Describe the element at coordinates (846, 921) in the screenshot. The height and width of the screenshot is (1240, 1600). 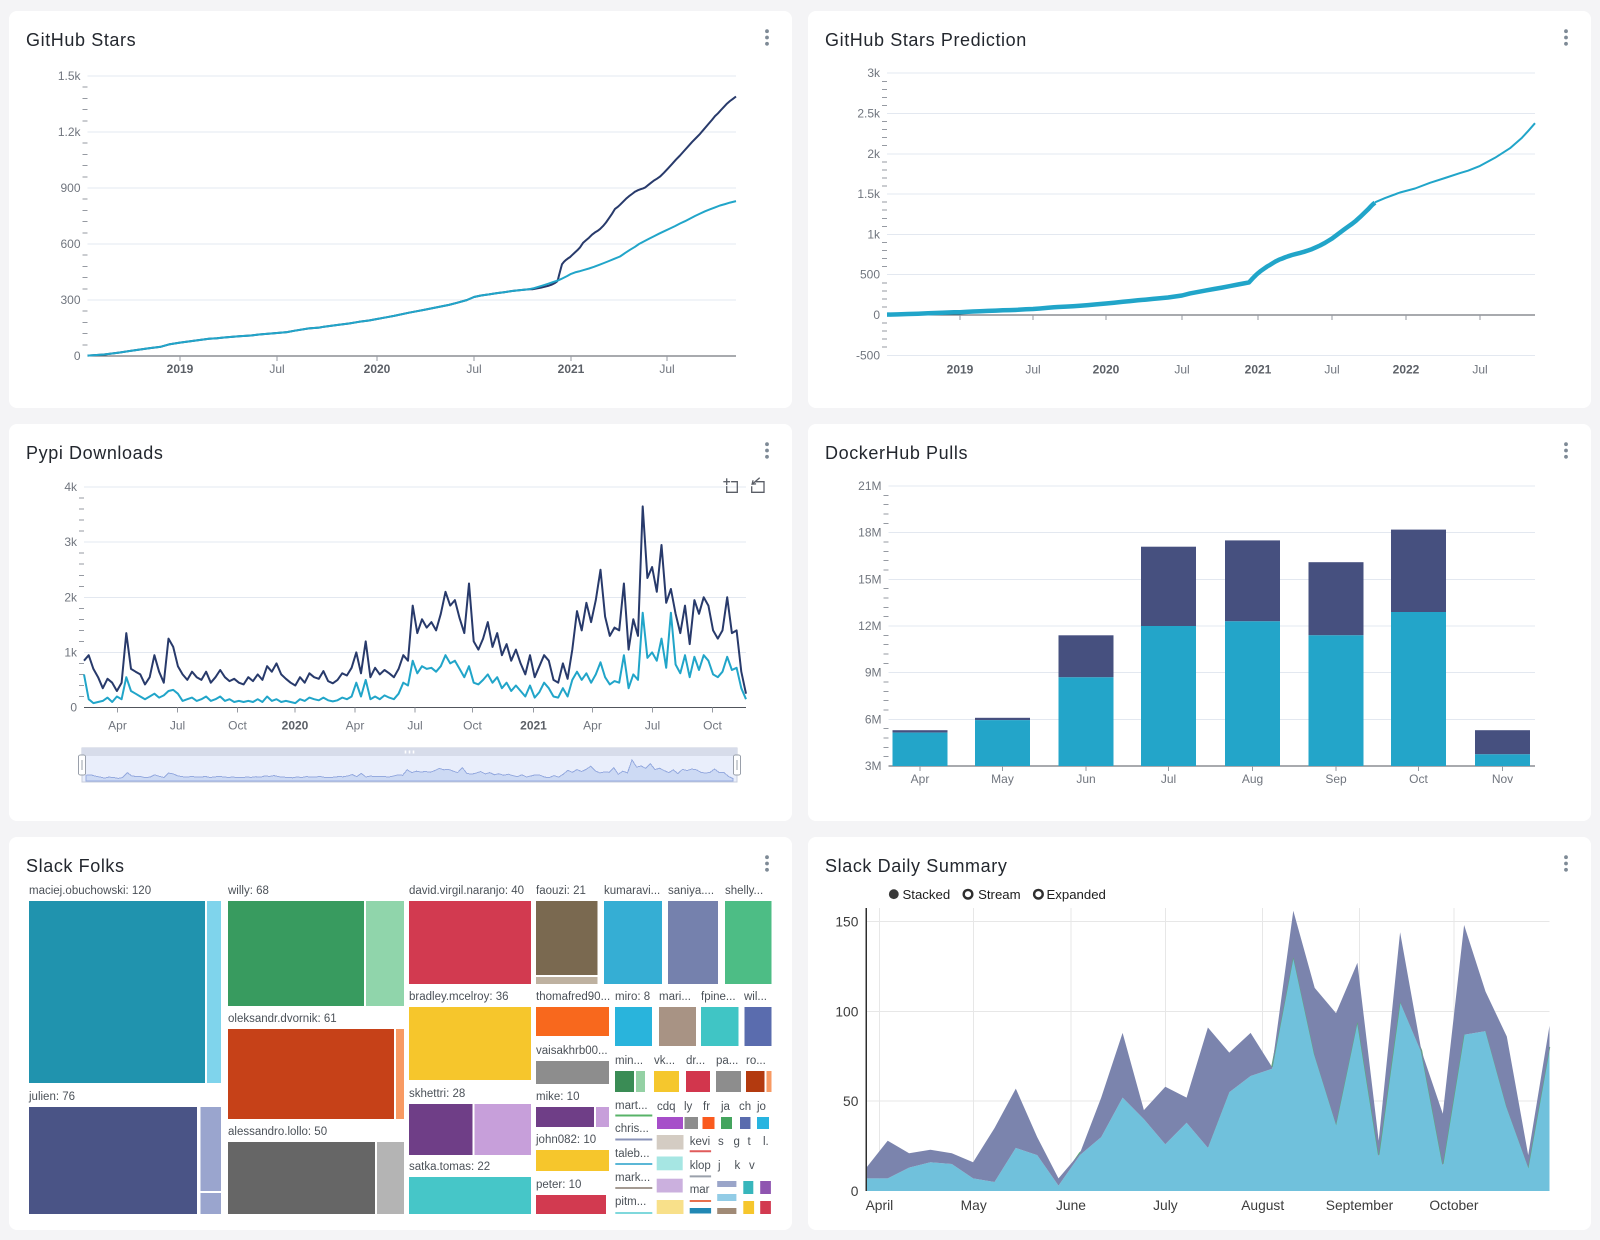
I see `svg-text: 150` at that location.